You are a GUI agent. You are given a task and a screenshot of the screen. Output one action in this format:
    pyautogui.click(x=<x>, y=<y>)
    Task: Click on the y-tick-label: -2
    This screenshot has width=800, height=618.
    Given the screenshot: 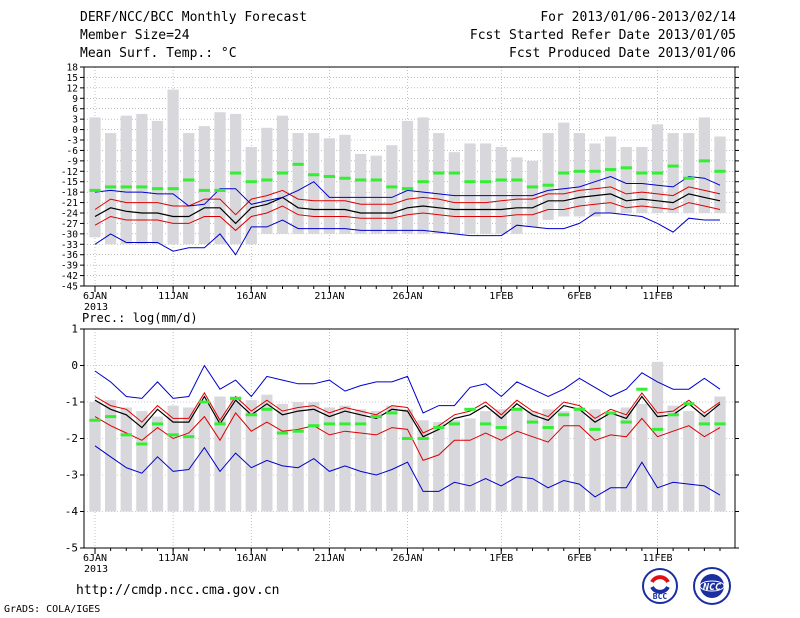 What is the action you would take?
    pyautogui.click(x=71, y=438)
    